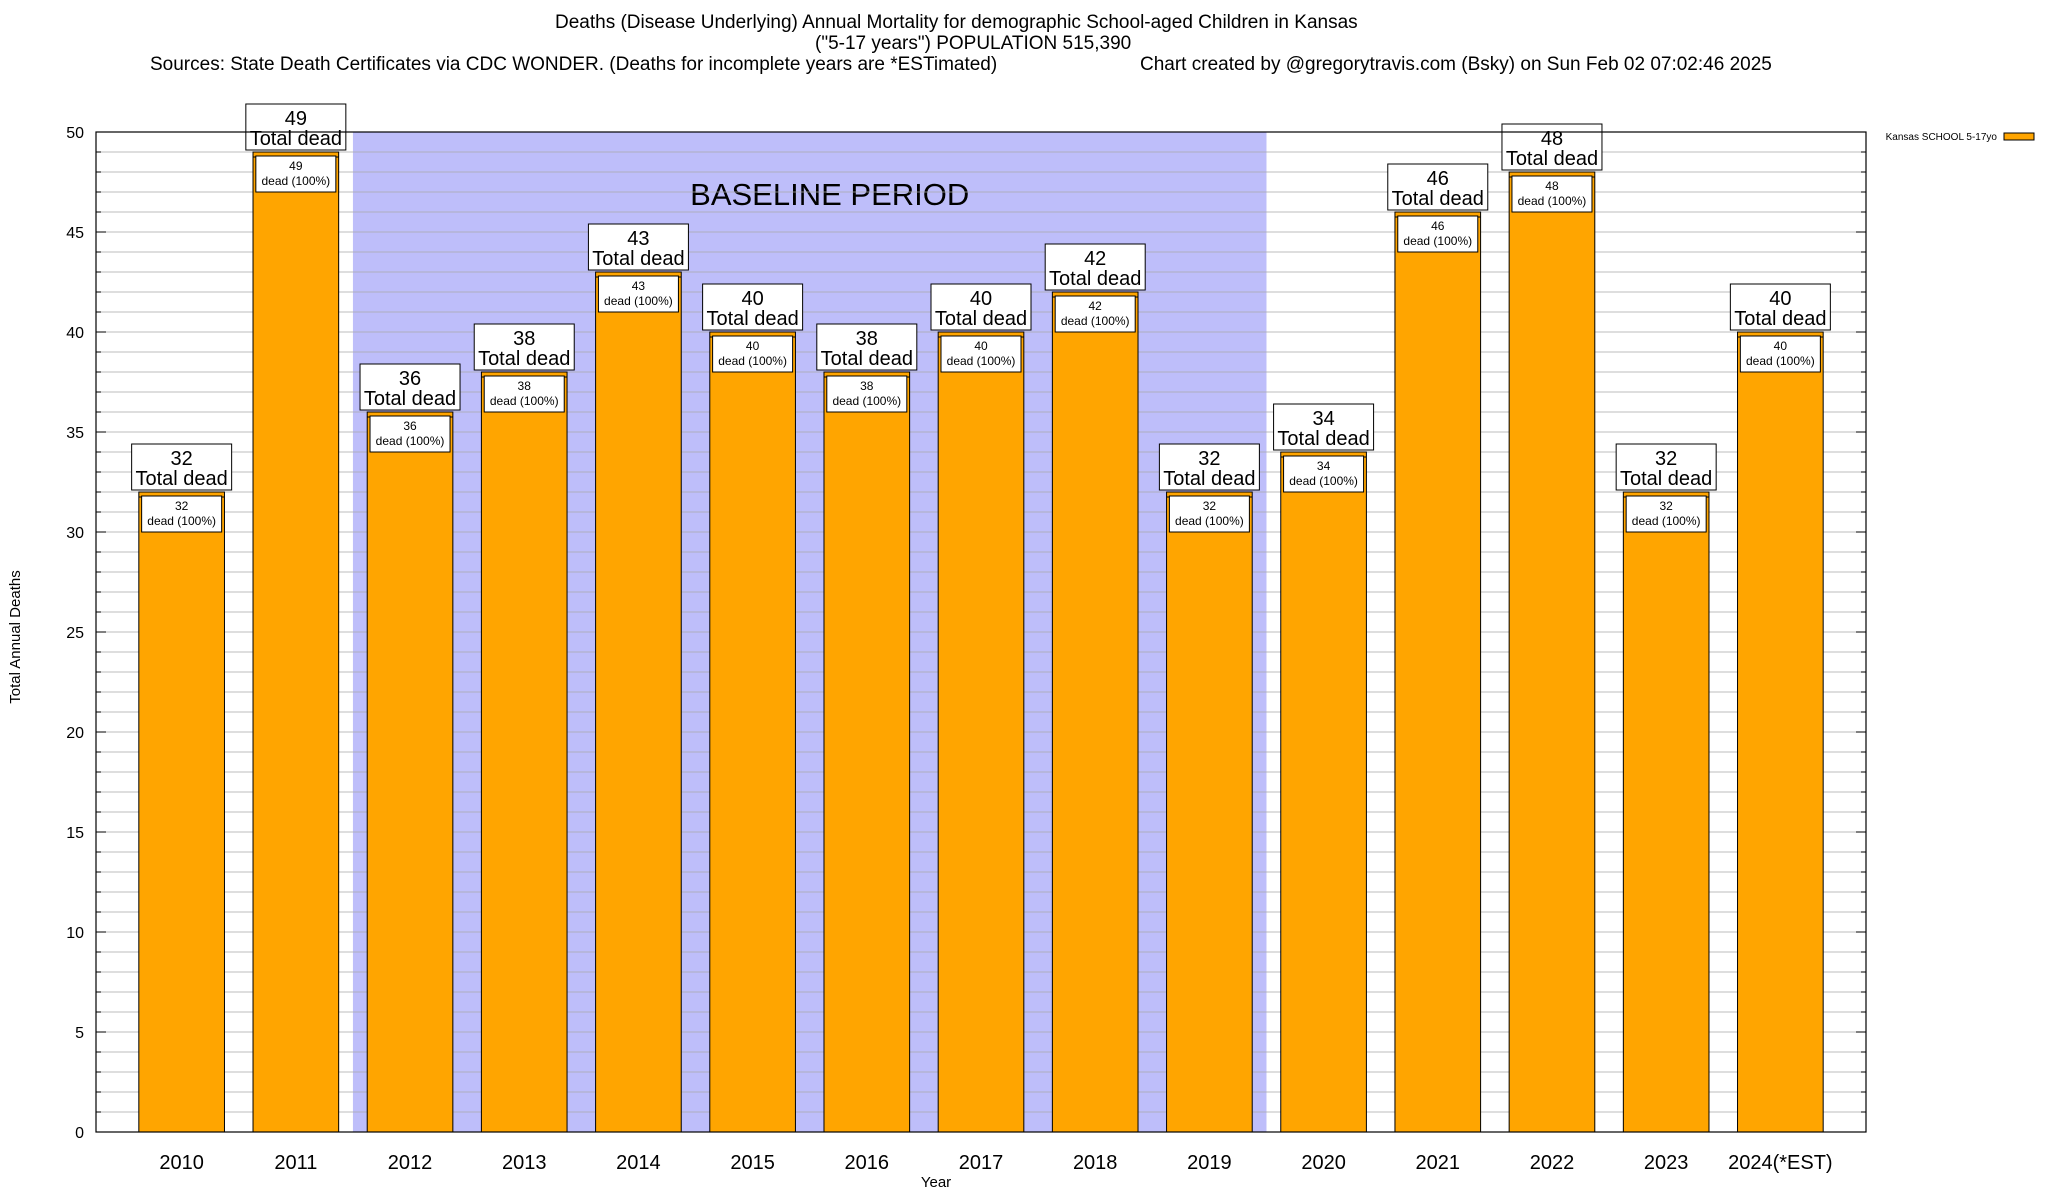 This screenshot has height=1200, width=2048. I want to click on x-axis-label: Year, so click(936, 1182).